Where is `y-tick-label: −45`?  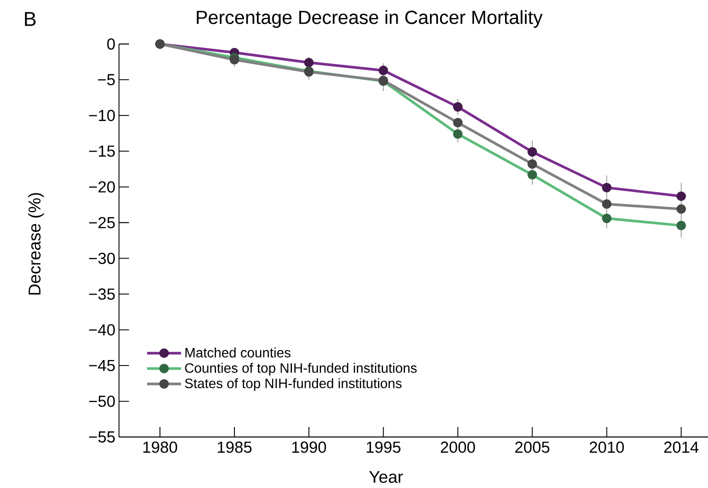 y-tick-label: −45 is located at coordinates (102, 366).